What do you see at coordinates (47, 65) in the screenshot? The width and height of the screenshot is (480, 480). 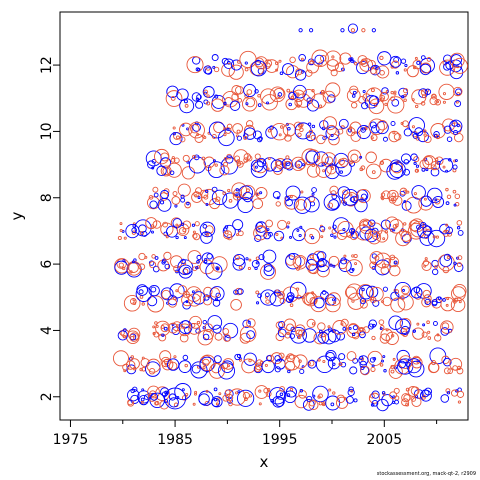 I see `y-tick-label: 12` at bounding box center [47, 65].